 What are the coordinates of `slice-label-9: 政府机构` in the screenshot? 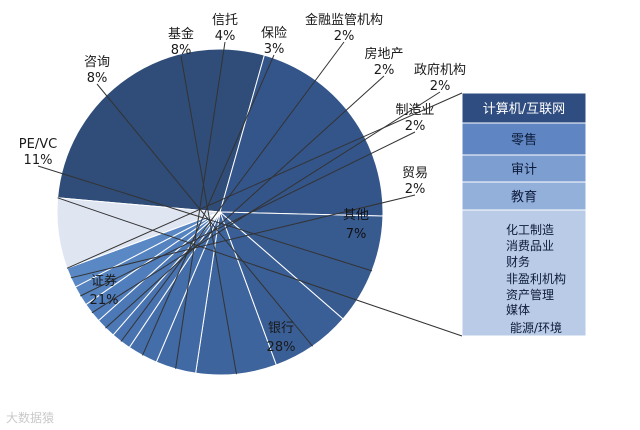 It's located at (440, 70).